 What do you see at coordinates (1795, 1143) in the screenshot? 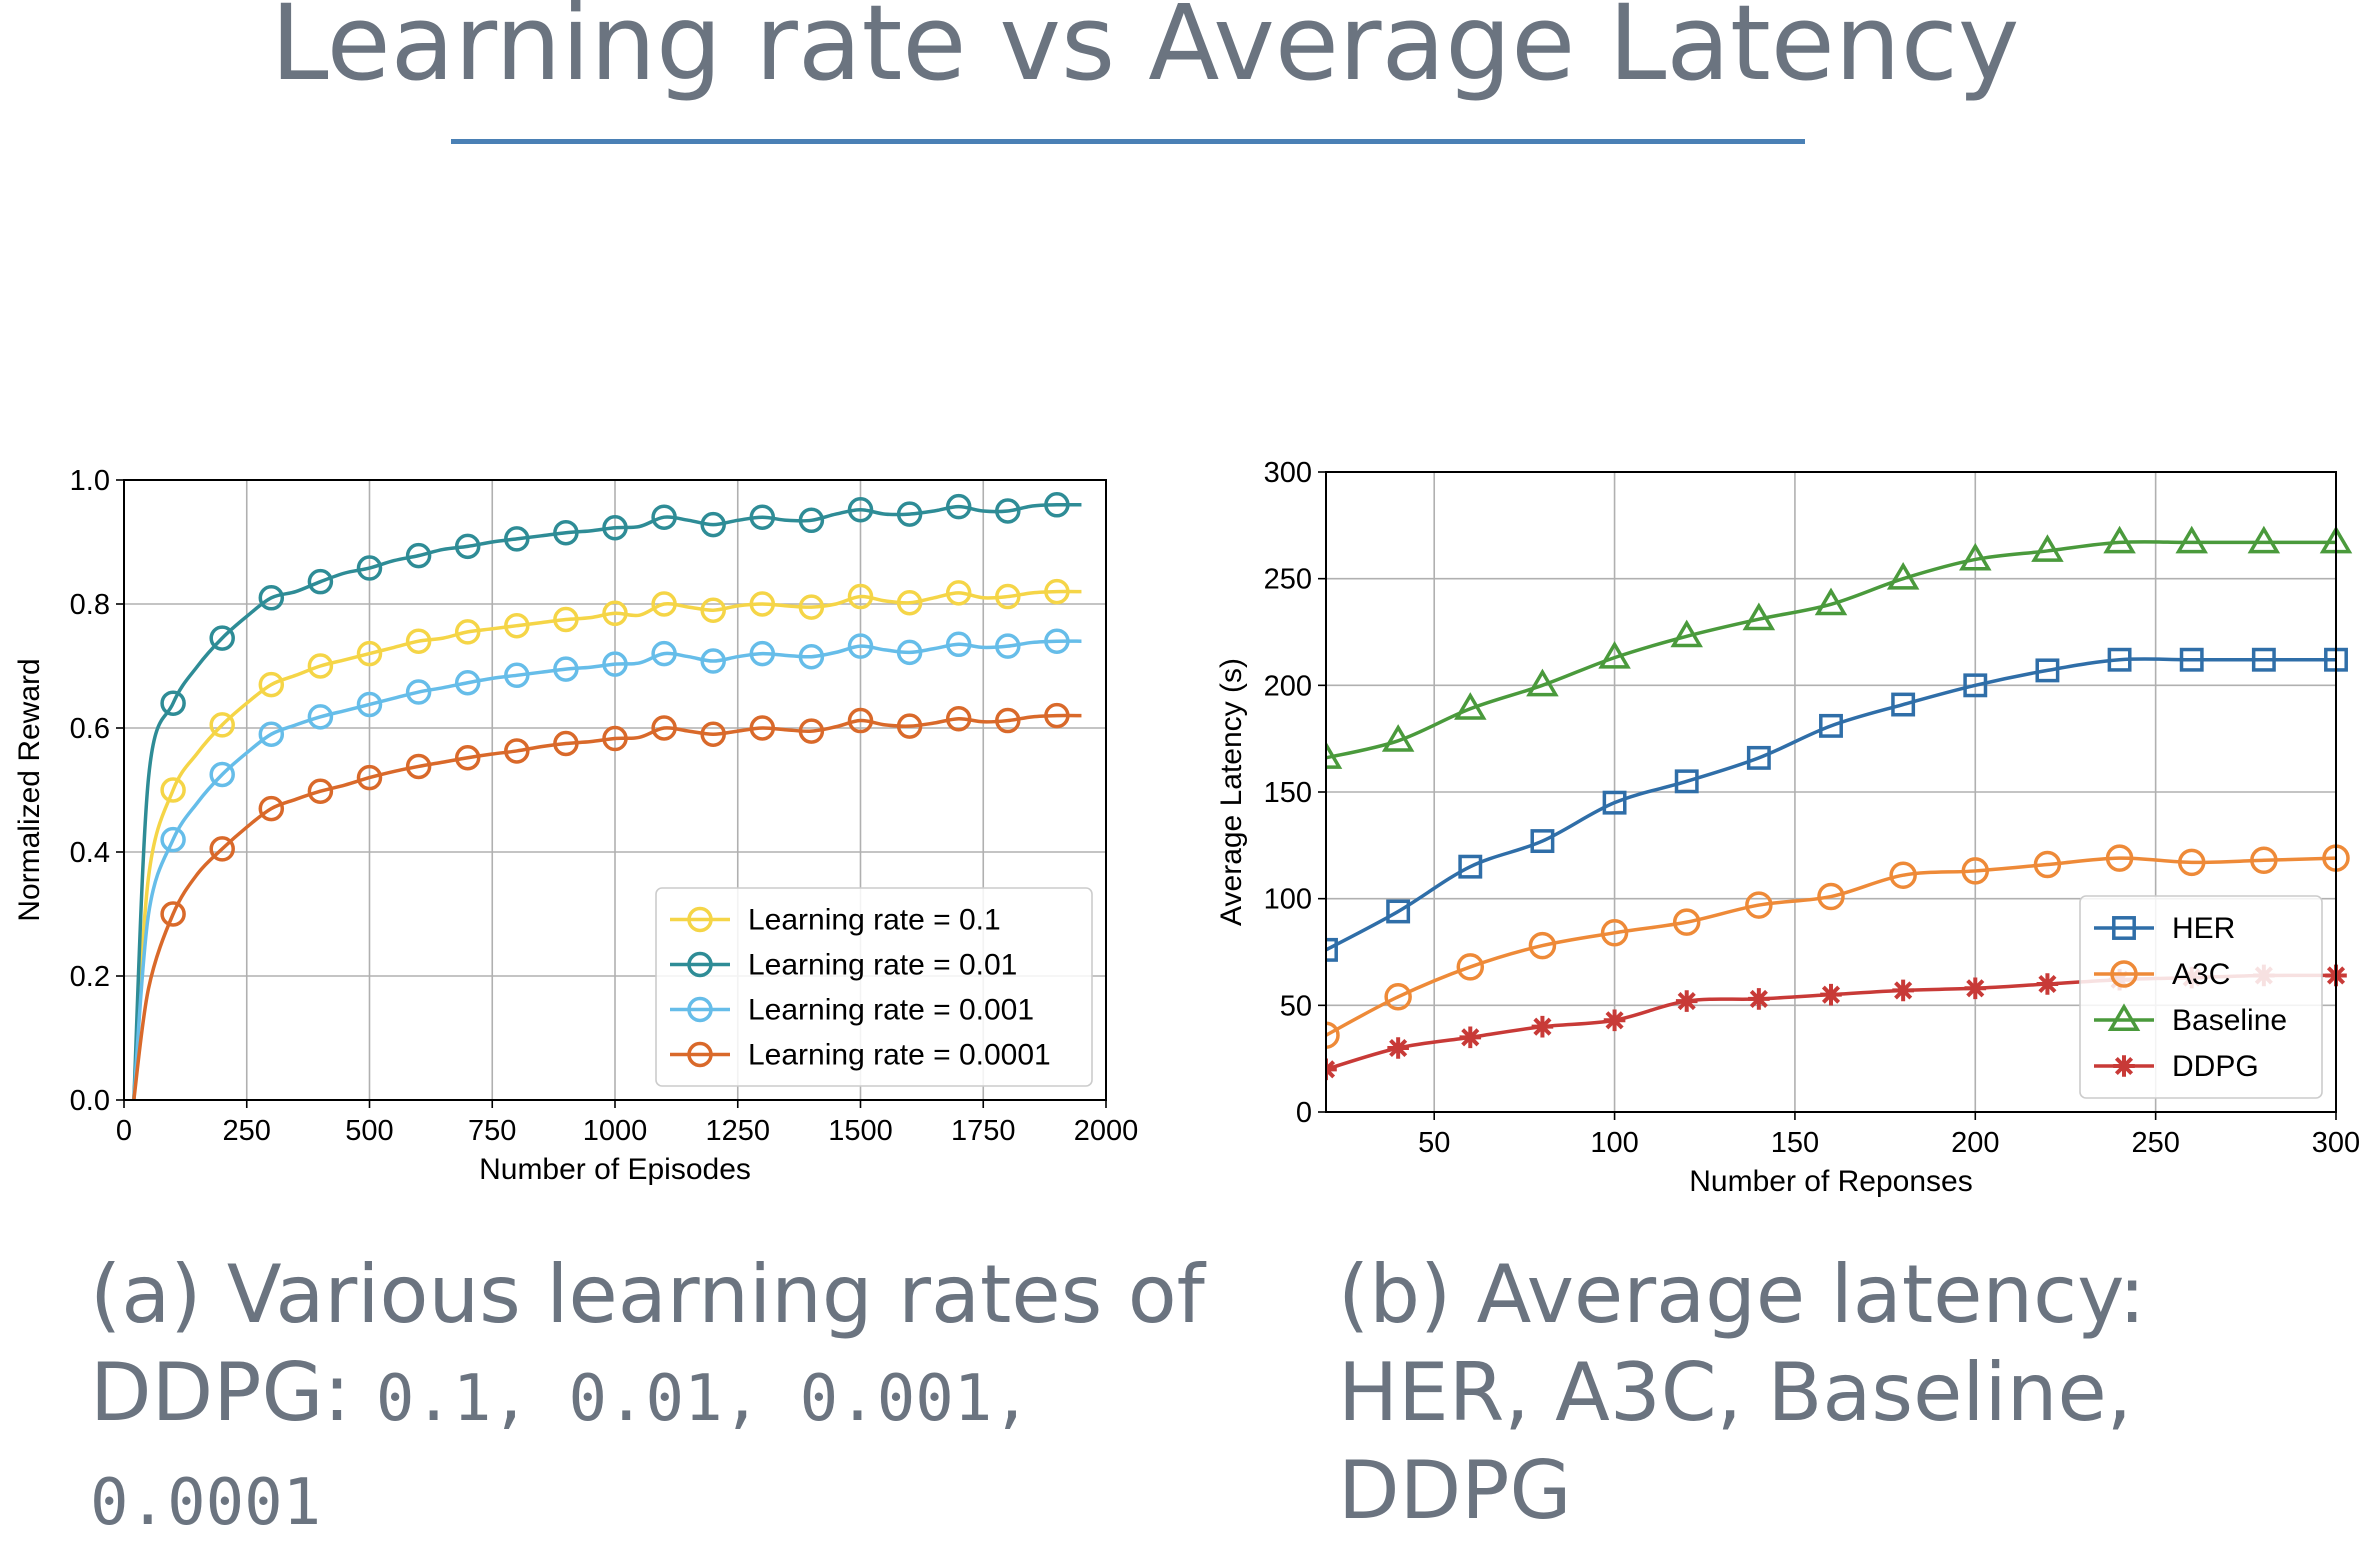
I see `x-tick-label: 150` at bounding box center [1795, 1143].